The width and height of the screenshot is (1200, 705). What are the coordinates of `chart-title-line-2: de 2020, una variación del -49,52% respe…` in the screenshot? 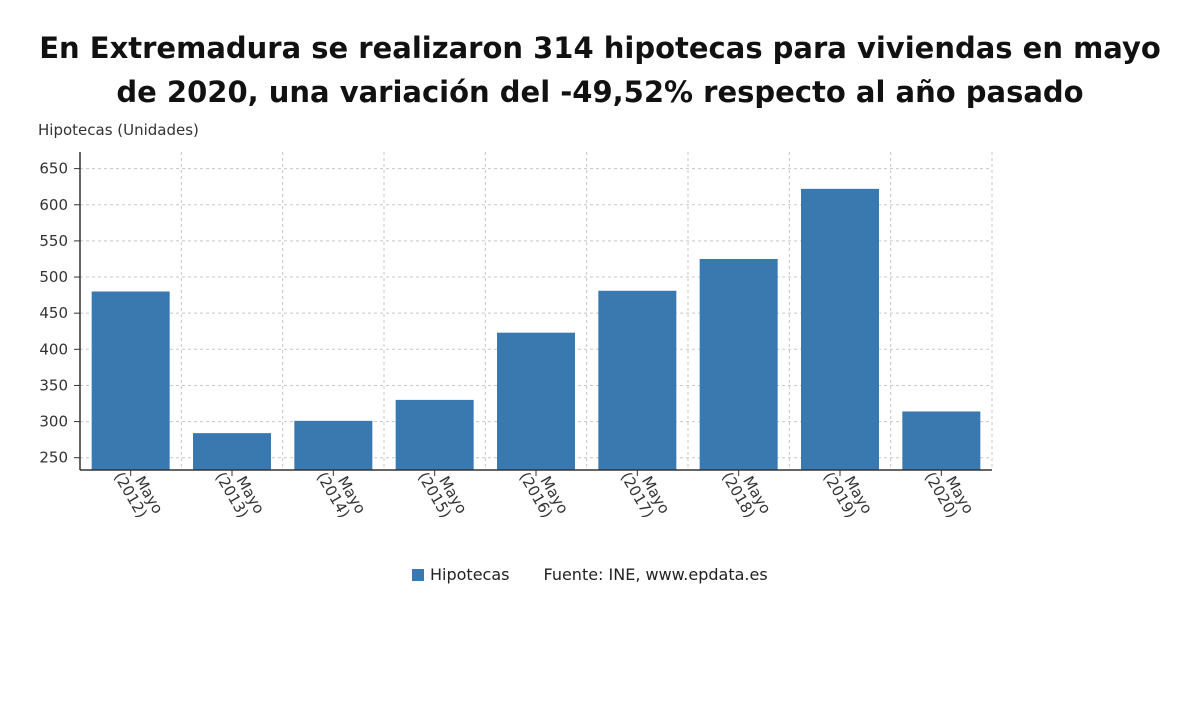 It's located at (600, 92).